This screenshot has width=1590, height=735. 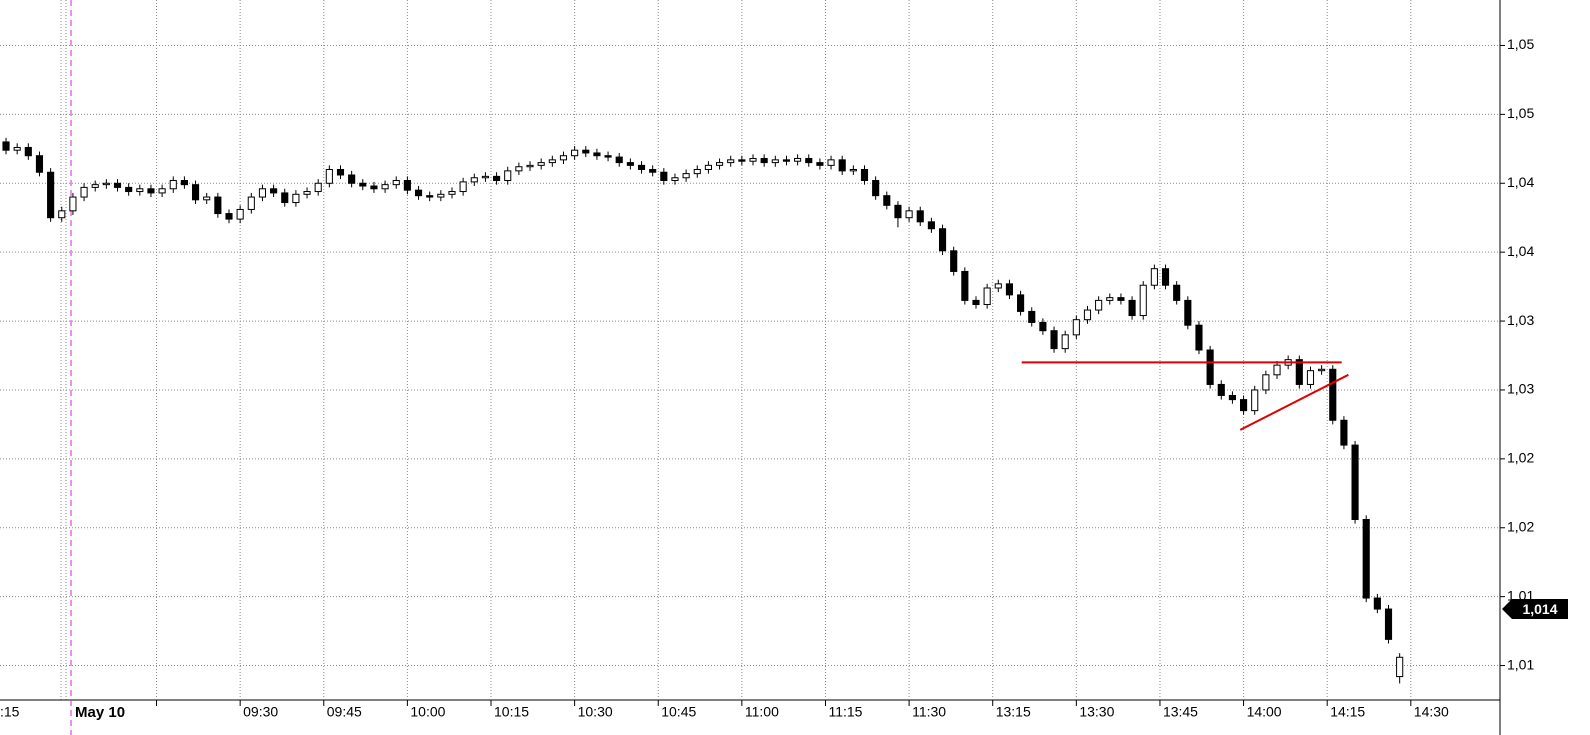 I want to click on y-tick-label: 1,01, so click(x=1520, y=664).